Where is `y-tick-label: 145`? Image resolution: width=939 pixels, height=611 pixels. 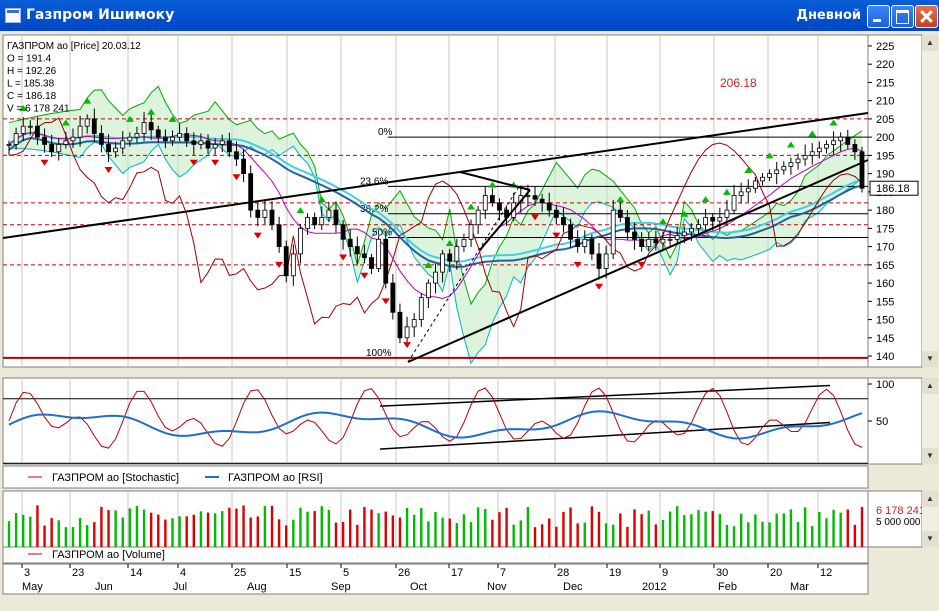 y-tick-label: 145 is located at coordinates (885, 339).